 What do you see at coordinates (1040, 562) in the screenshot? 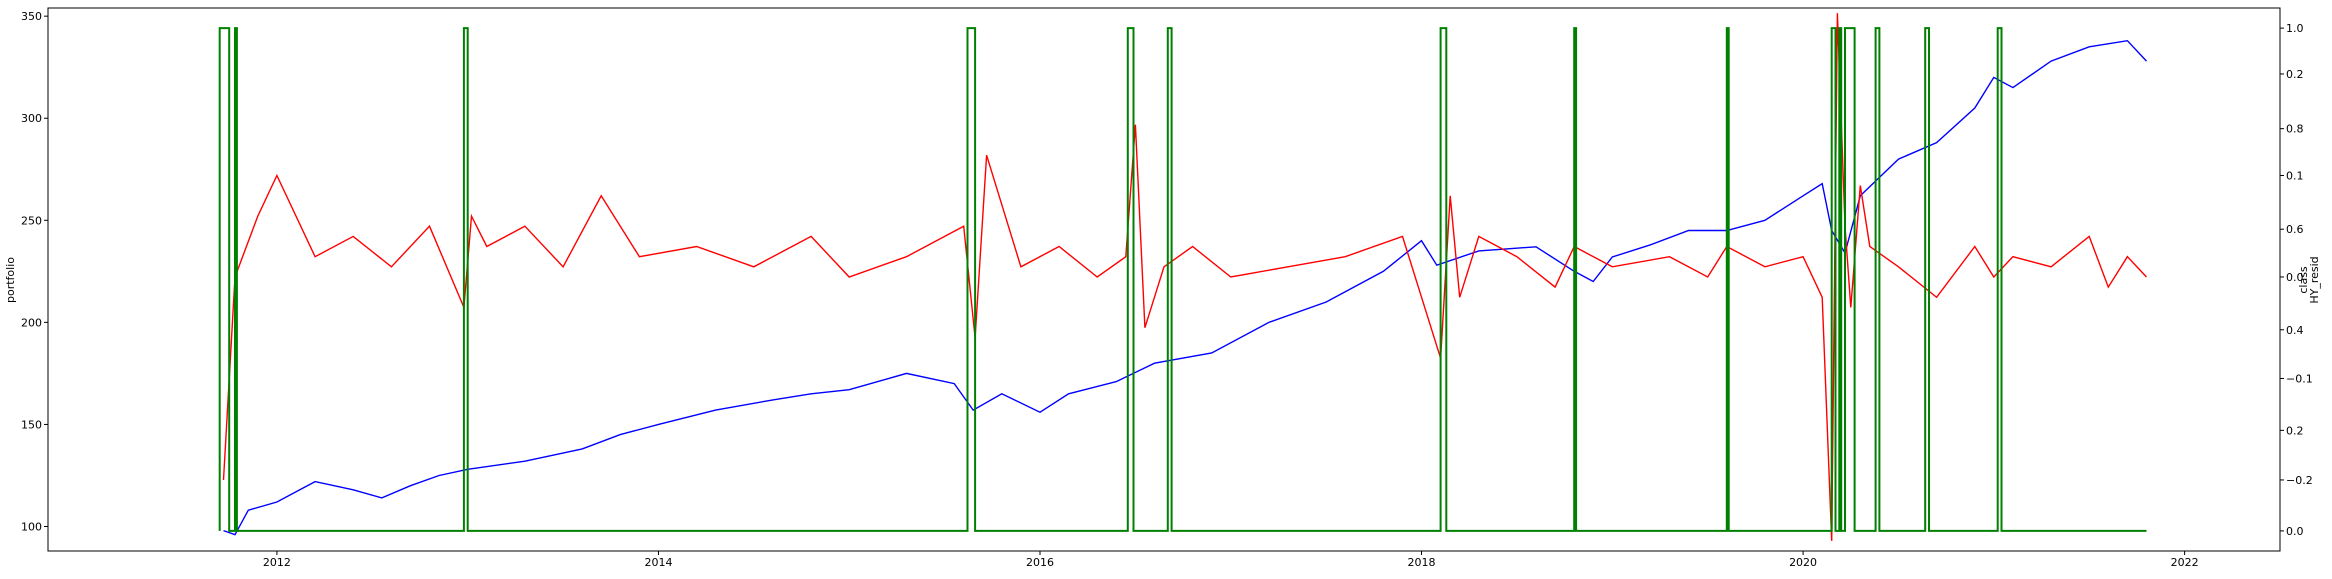
I see `x-tick-label: 2016` at bounding box center [1040, 562].